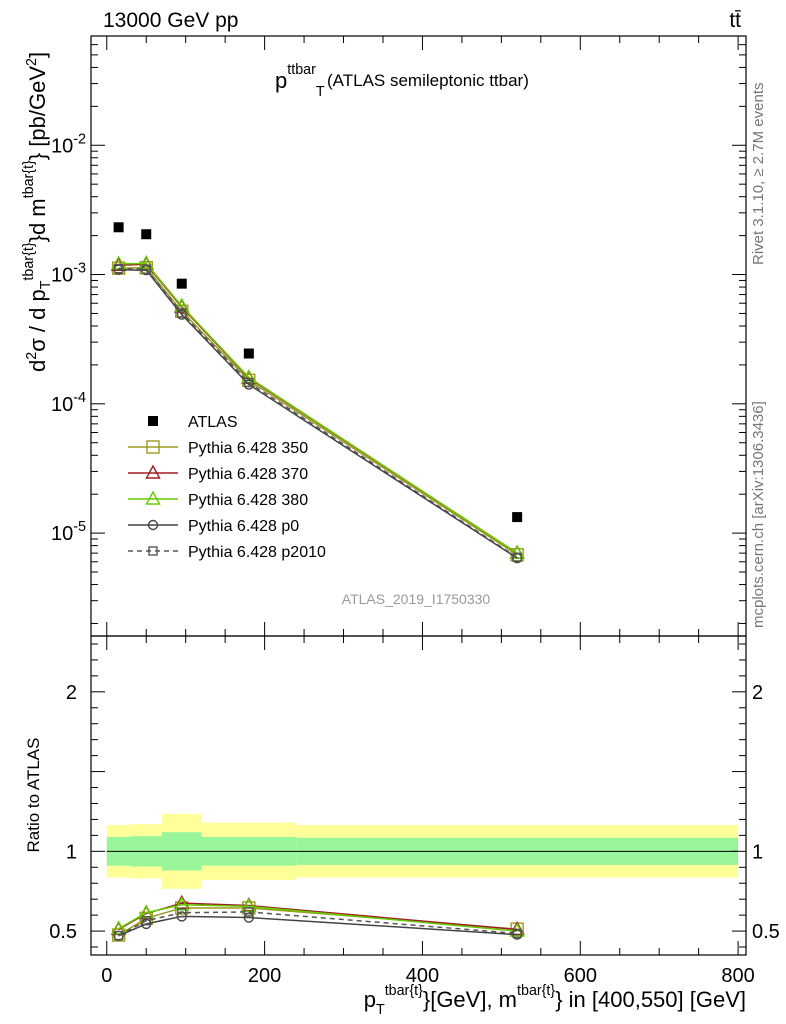 Image resolution: width=786 pixels, height=1024 pixels. What do you see at coordinates (68, 274) in the screenshot?
I see `main-y-tick-label: 10⁻³` at bounding box center [68, 274].